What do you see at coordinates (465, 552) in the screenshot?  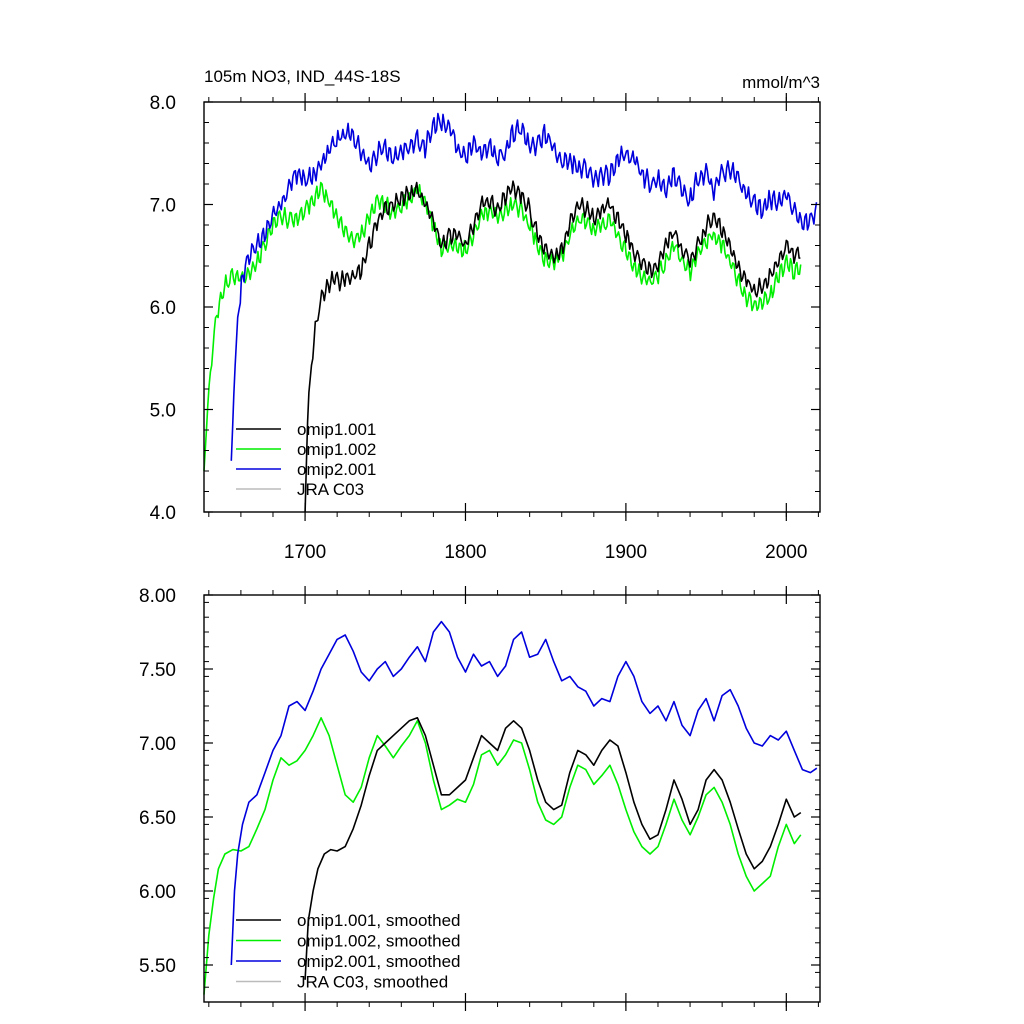 I see `top-xtick-label: 1800` at bounding box center [465, 552].